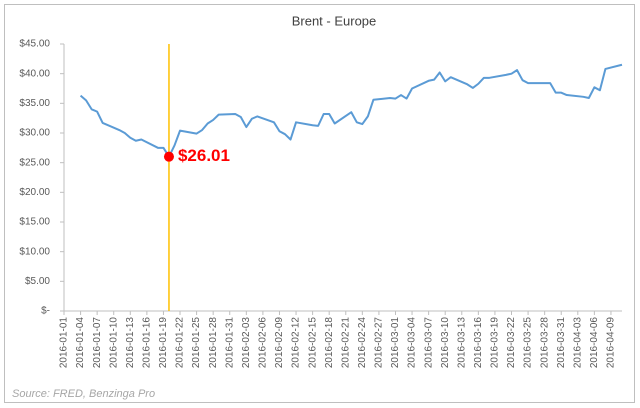 This screenshot has width=640, height=408. Describe the element at coordinates (113, 343) in the screenshot. I see `x-tick-label: 2016-01-10` at that location.